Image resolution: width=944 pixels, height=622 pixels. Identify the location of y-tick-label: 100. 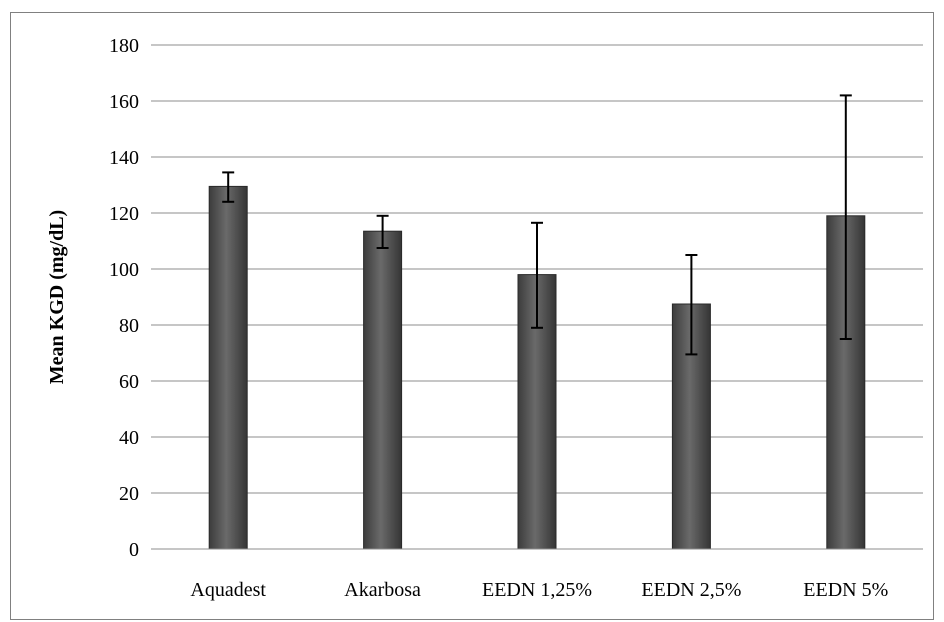
(124, 270).